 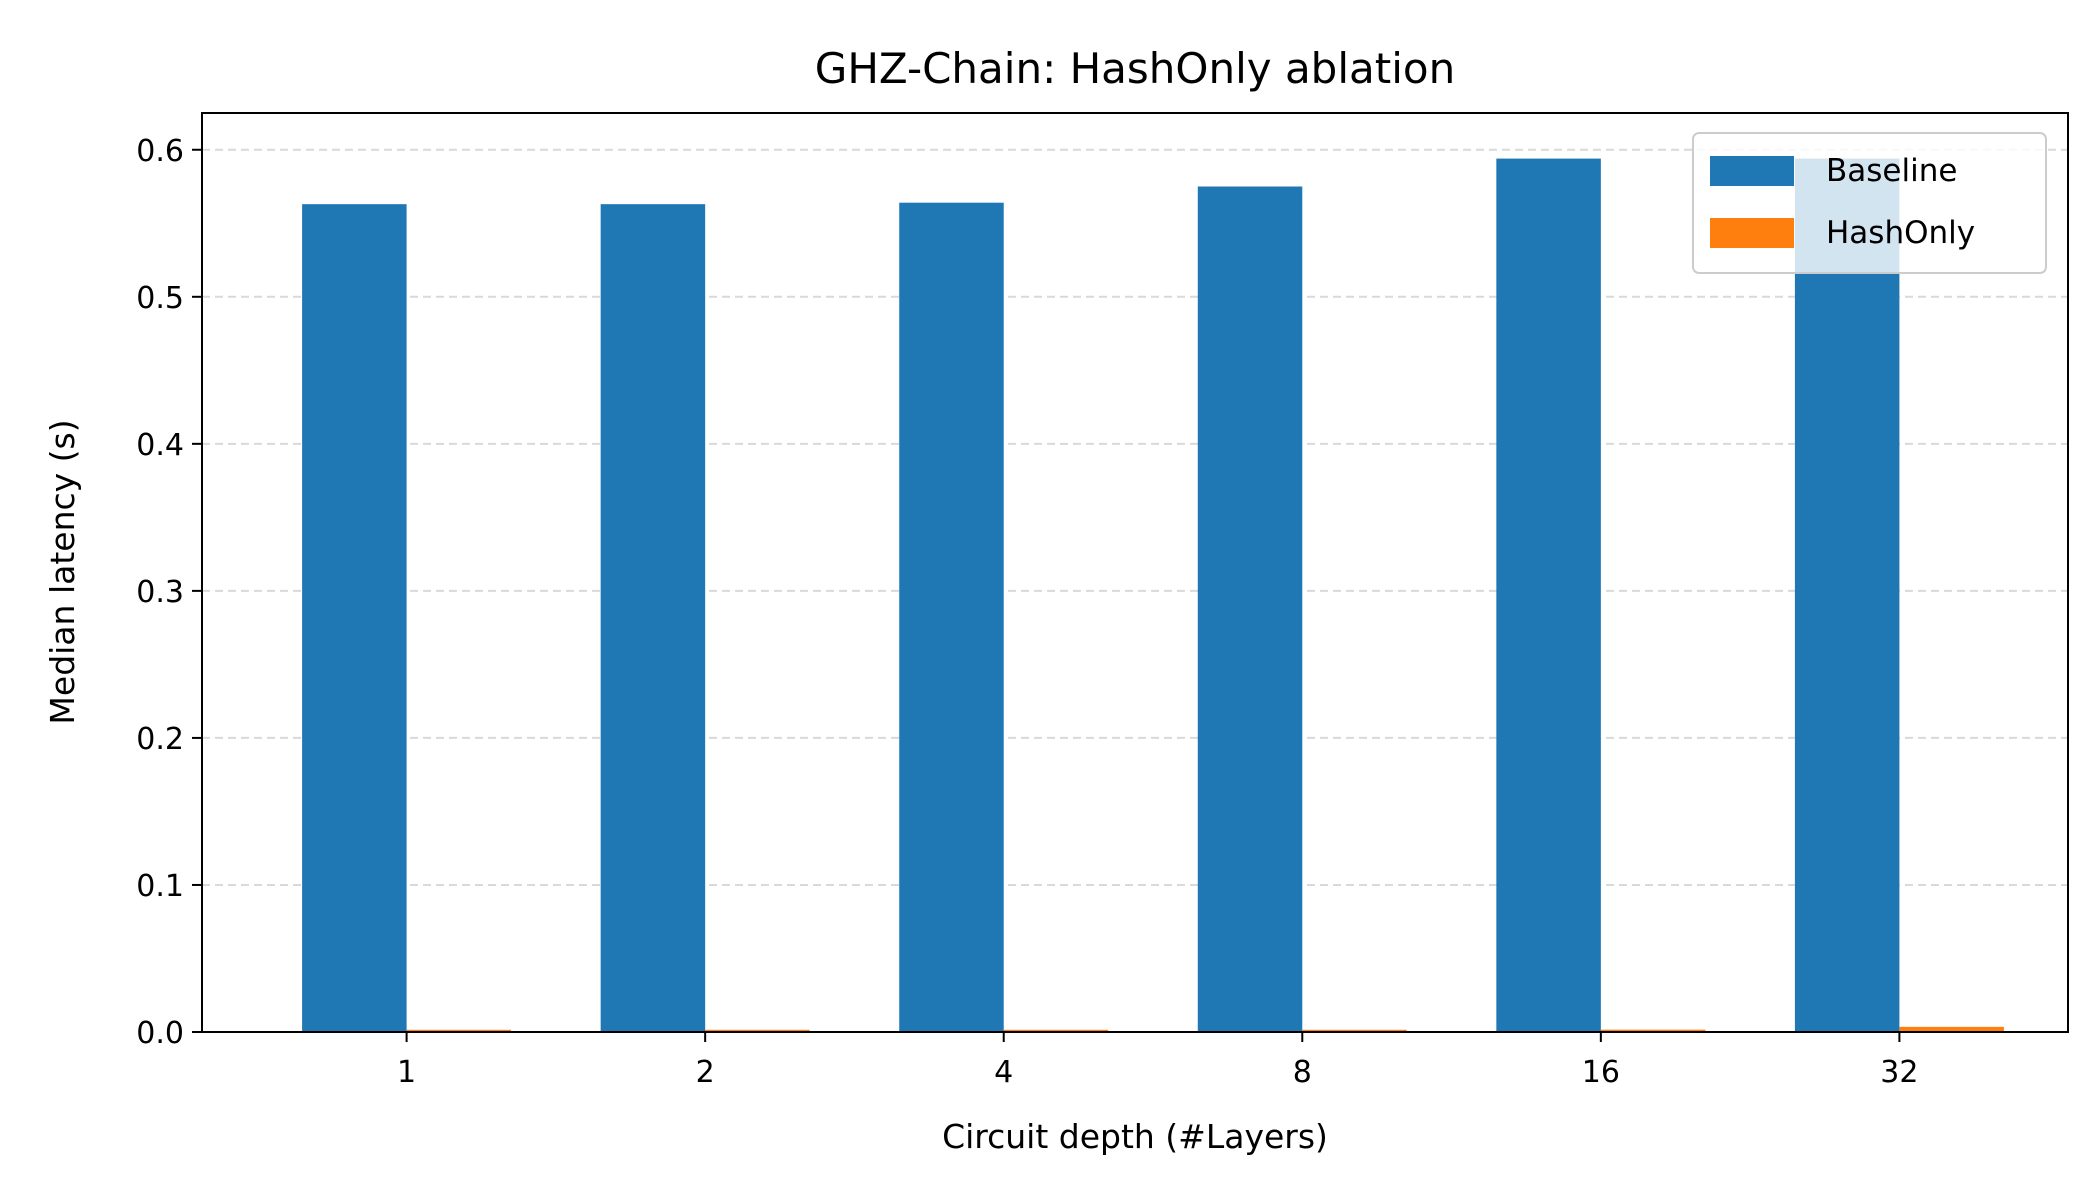 What do you see at coordinates (1869, 203) in the screenshot?
I see `legend: Baseline HashOnly` at bounding box center [1869, 203].